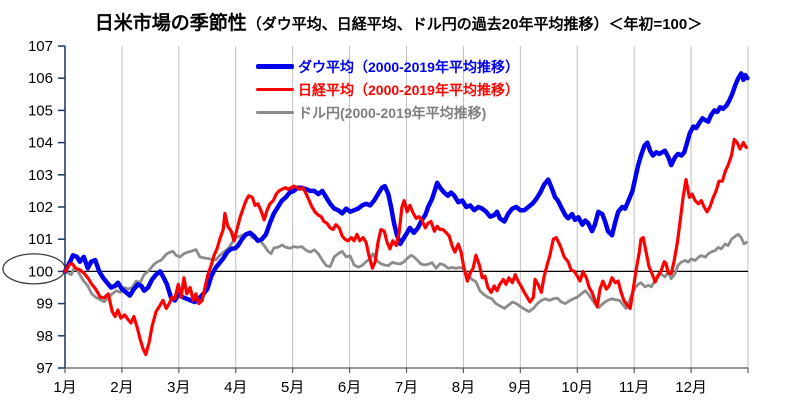 The height and width of the screenshot is (420, 797). I want to click on y-axis-tick-label: 99, so click(44, 304).